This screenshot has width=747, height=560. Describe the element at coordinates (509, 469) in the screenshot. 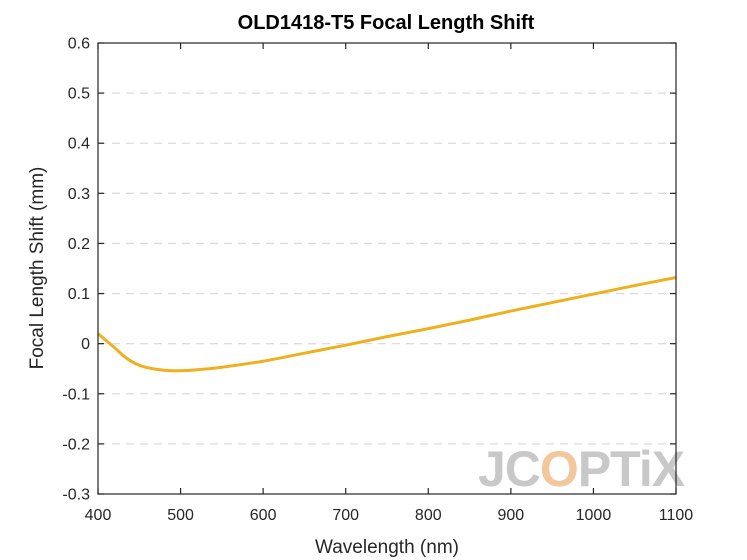

I see `watermark-part-1: JC` at that location.